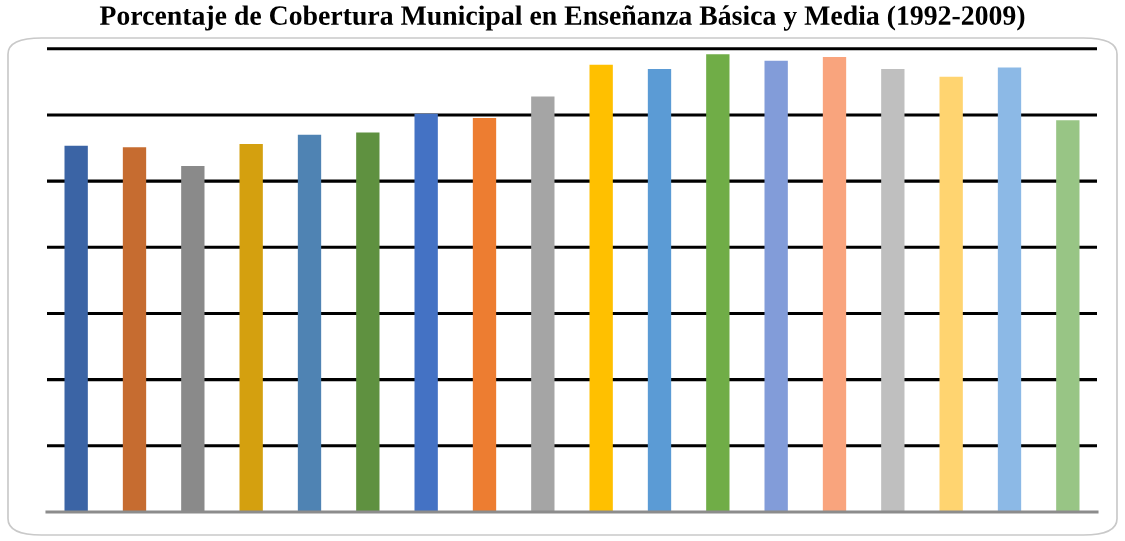 The width and height of the screenshot is (1125, 541). I want to click on chart-title: Porcentaje de Cobertura Municipal en Enseñanza Básica y Media (1992-2009), so click(562, 18).